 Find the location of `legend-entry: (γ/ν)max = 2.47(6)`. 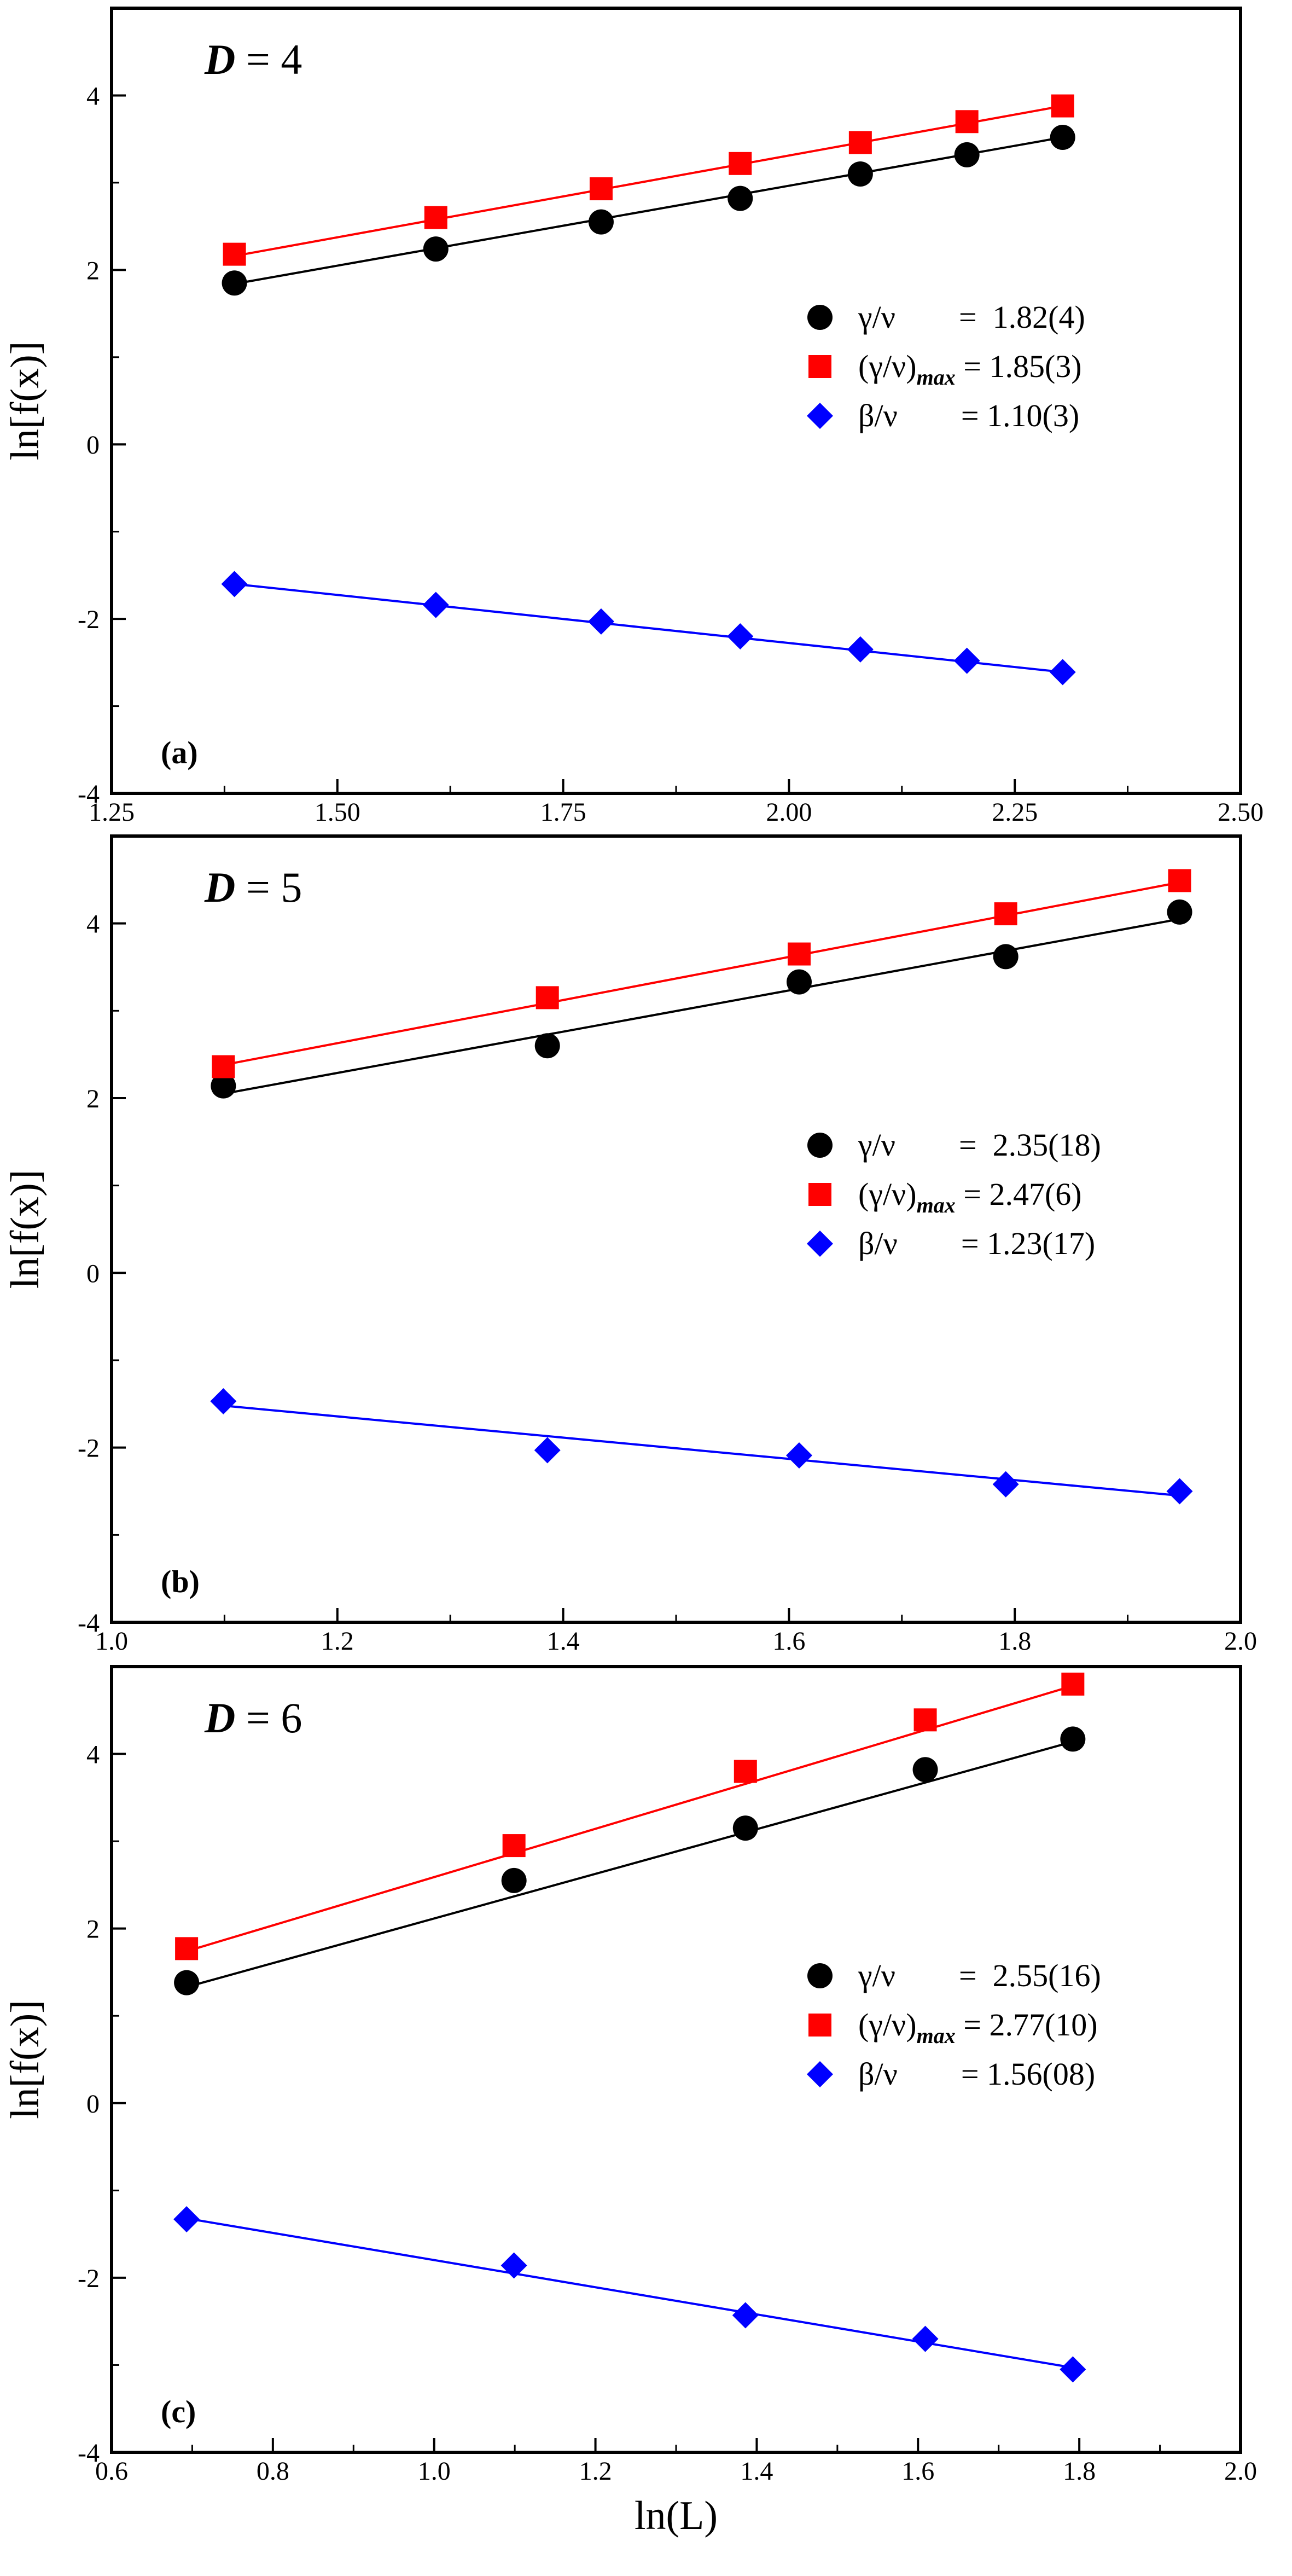

legend-entry: (γ/ν)max = 2.47(6) is located at coordinates (970, 1197).